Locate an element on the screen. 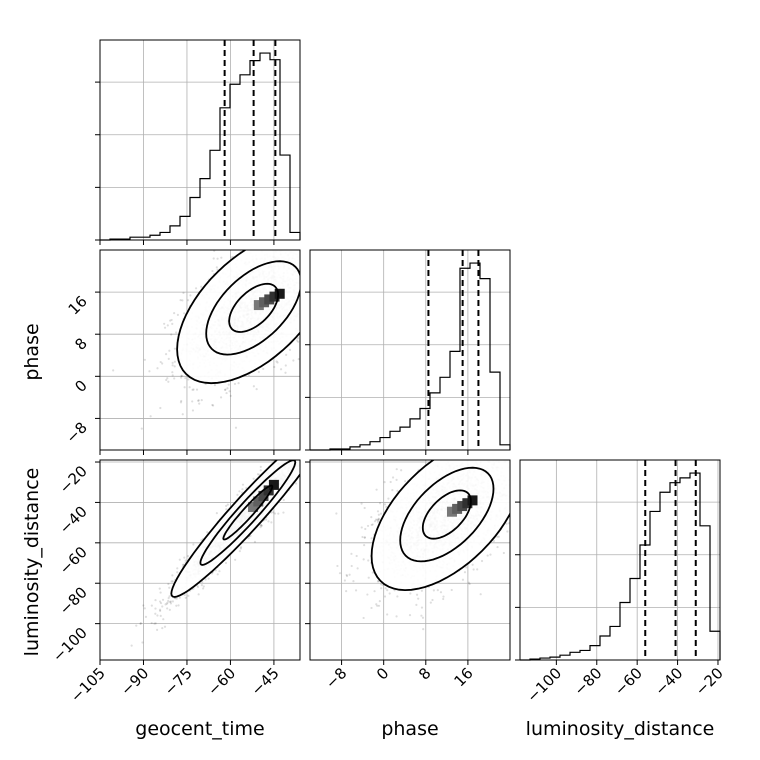 This screenshot has width=760, height=760. panel-geocent_time-luminosity_distance is located at coordinates (252, 501).